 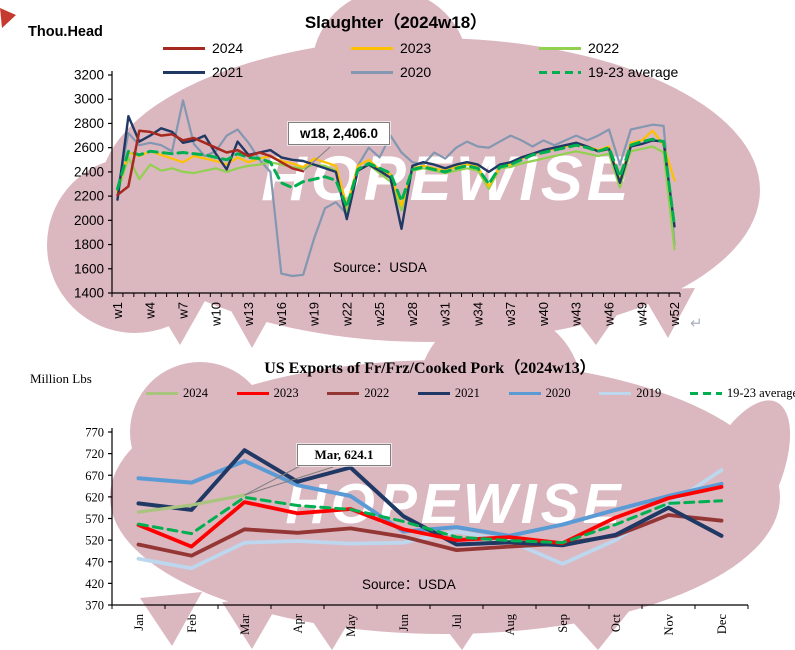 I want to click on pork-exports-unit-label: Million Lbs, so click(x=61, y=378).